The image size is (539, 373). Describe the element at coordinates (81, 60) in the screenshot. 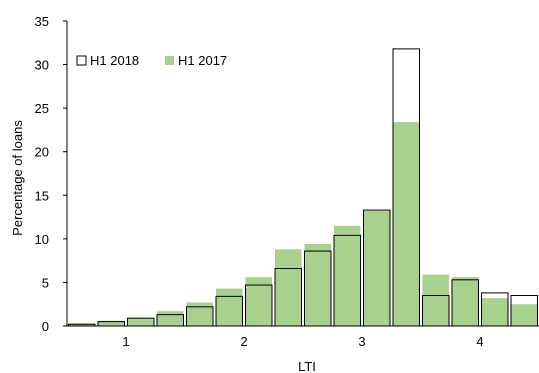

I see `legend-swatch-h1-2018` at that location.